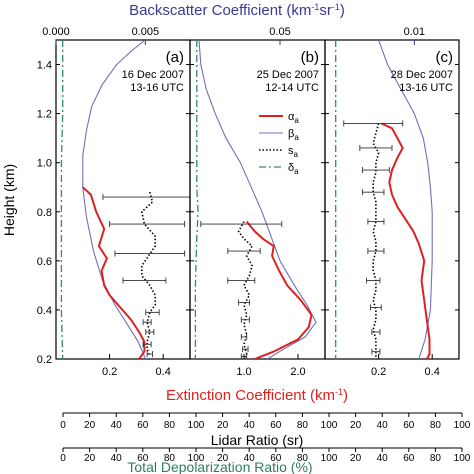 Image resolution: width=474 pixels, height=474 pixels. I want to click on y-tick-label: 0.6, so click(44, 262).